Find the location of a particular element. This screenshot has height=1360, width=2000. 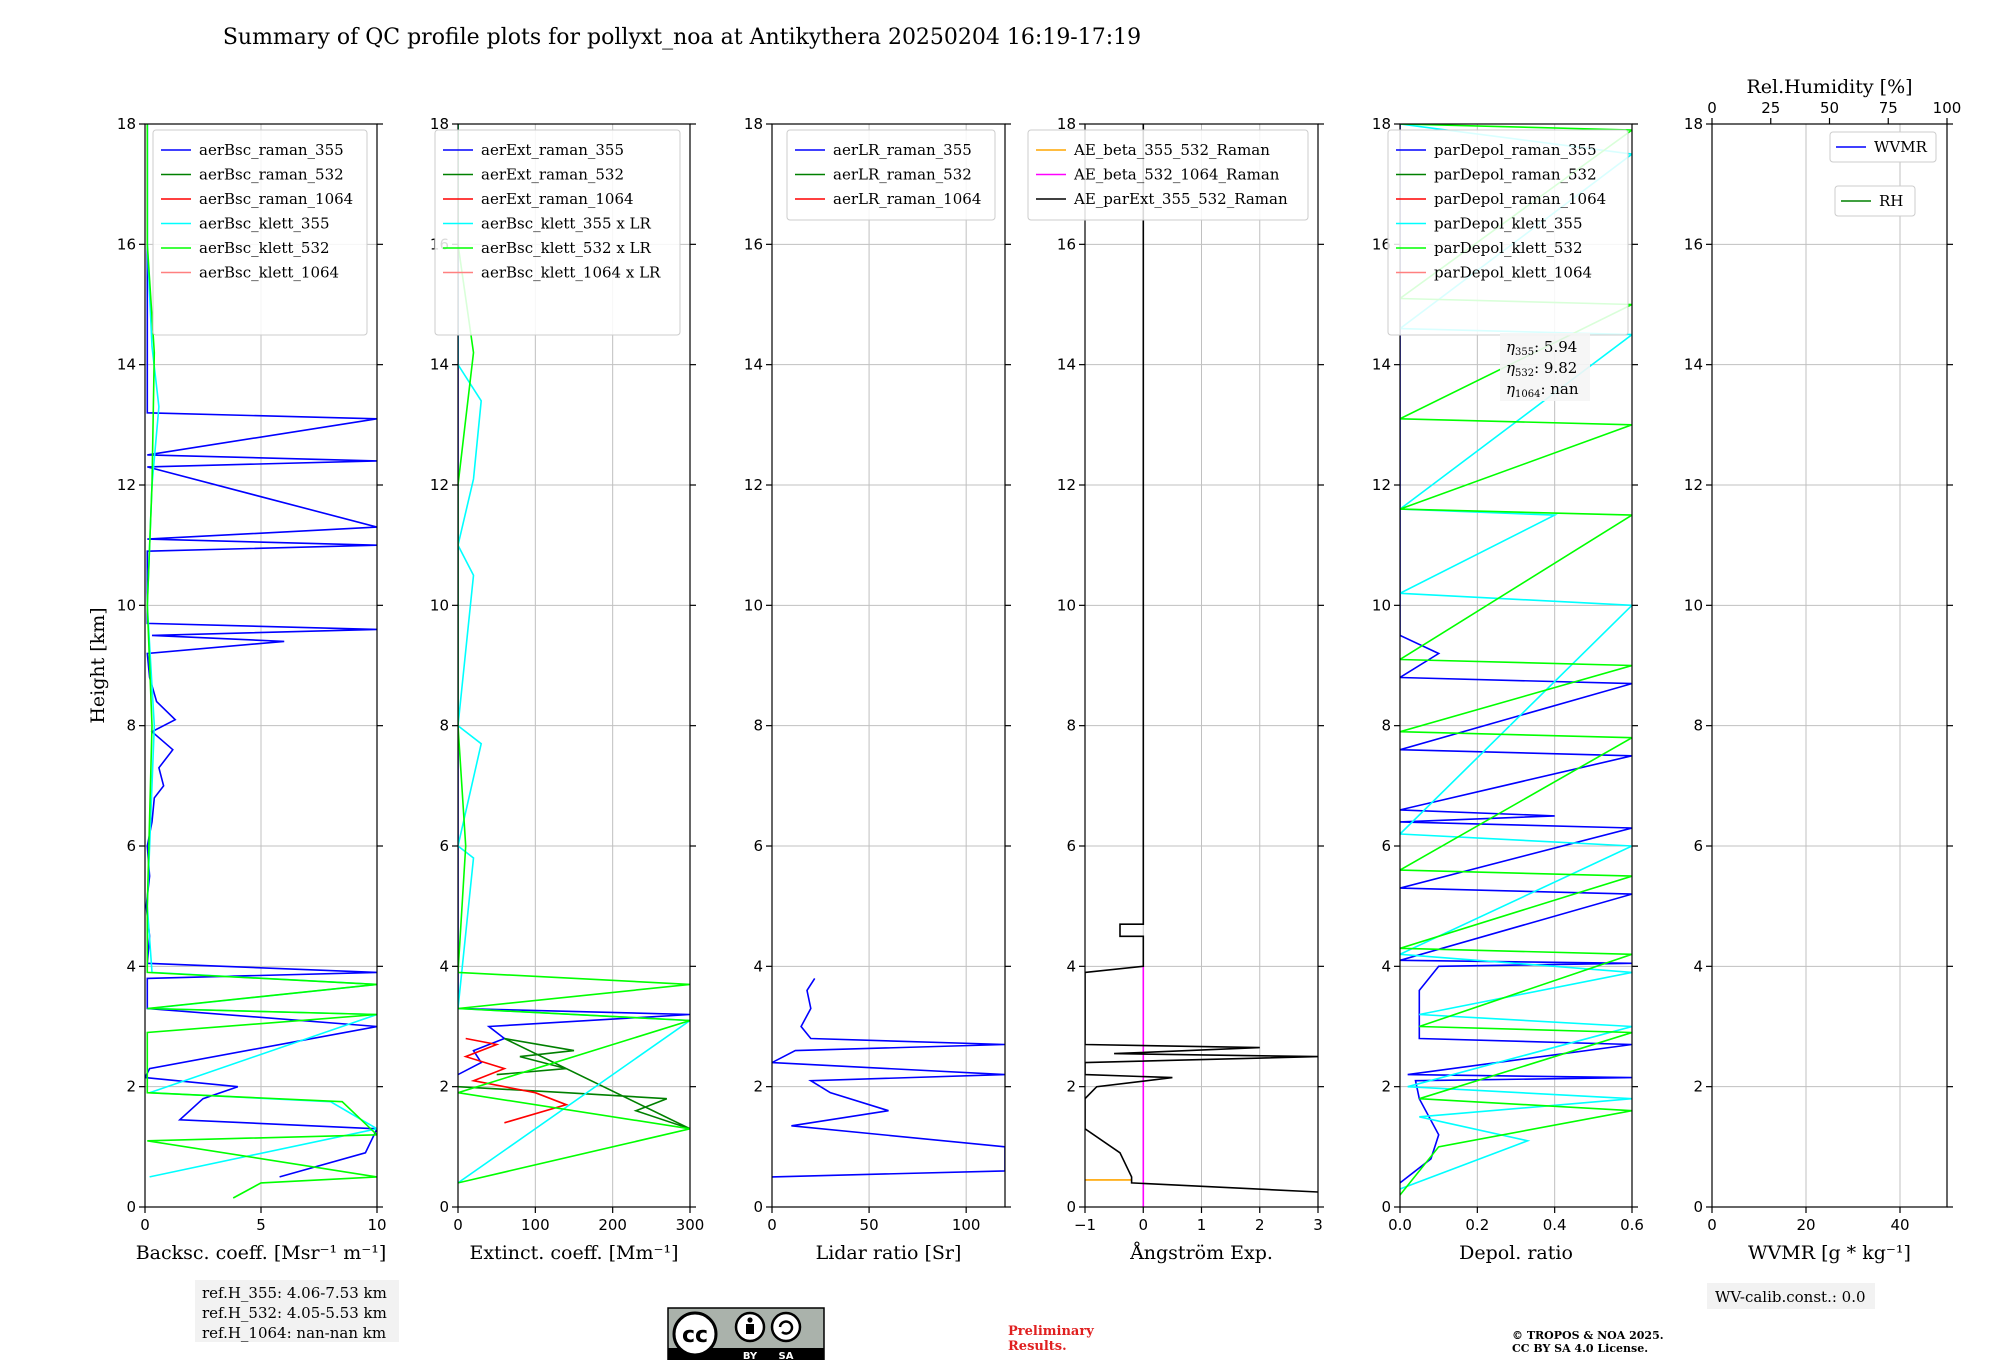

sa-icon is located at coordinates (786, 1327).